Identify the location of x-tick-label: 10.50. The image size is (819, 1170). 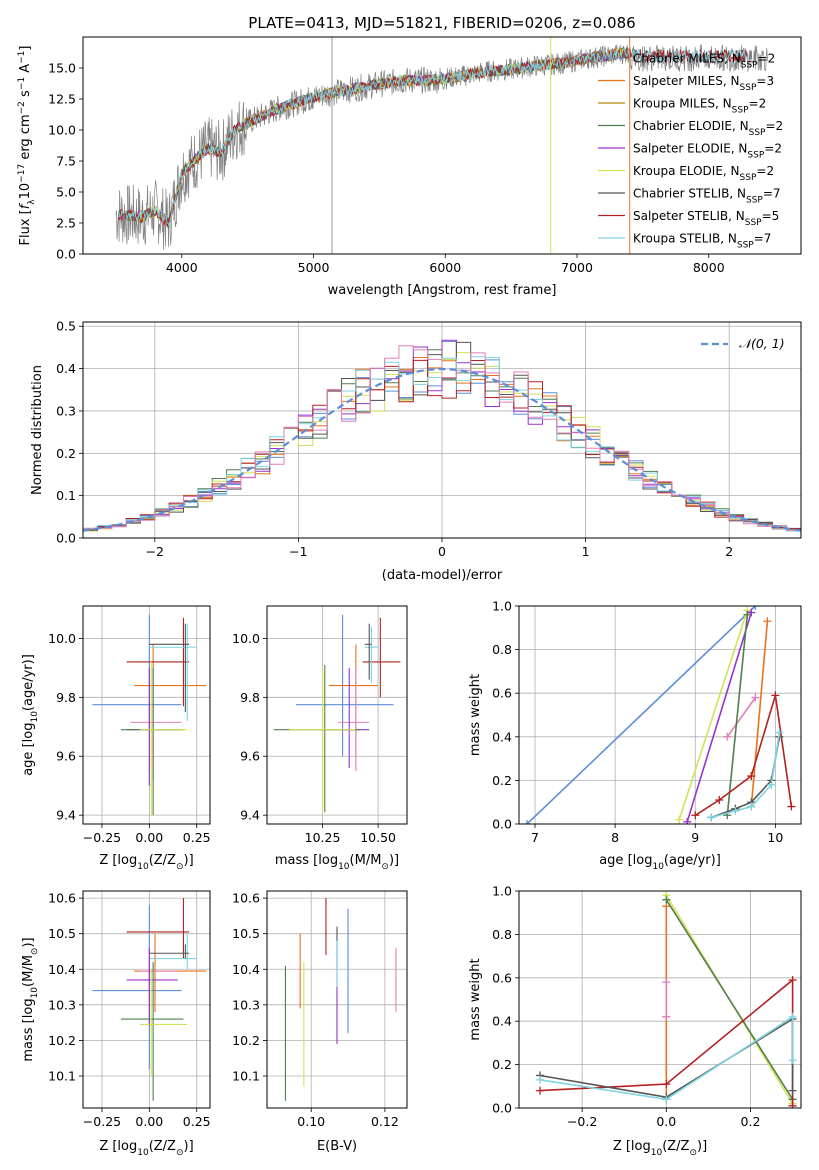
(378, 837).